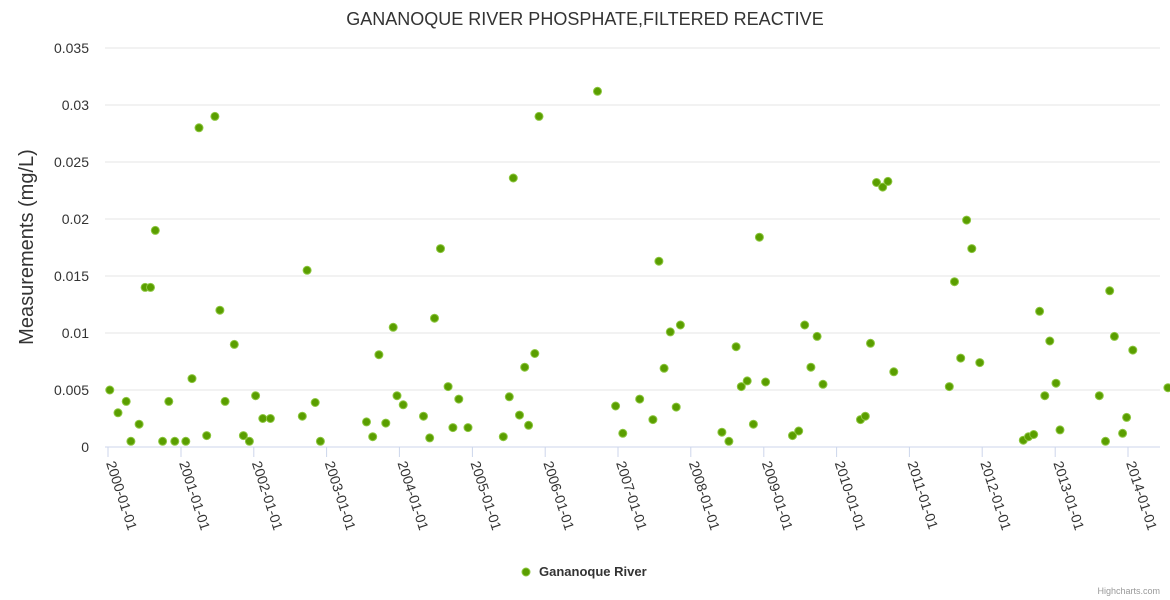  I want to click on credits-link: Highcharts.com, so click(1128, 591).